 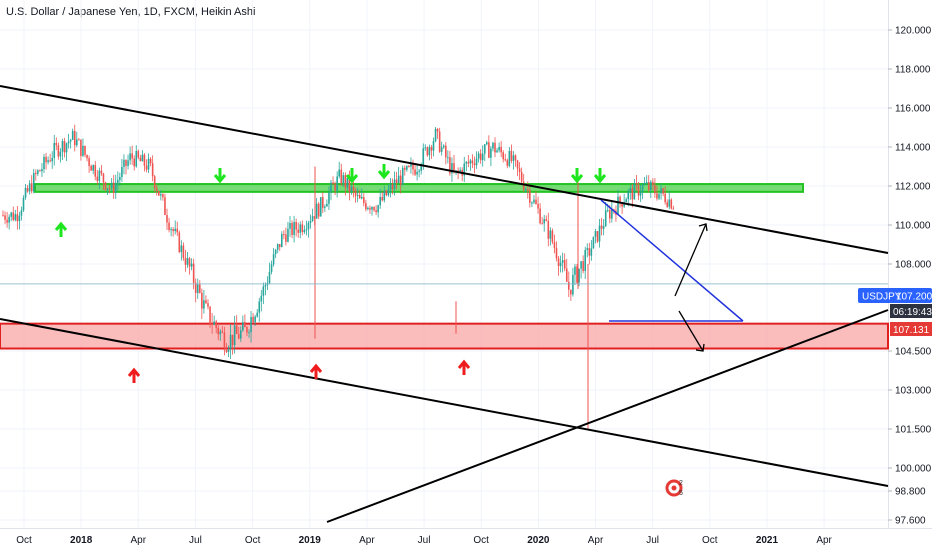 I want to click on breakout-down-arrow, so click(x=691, y=331).